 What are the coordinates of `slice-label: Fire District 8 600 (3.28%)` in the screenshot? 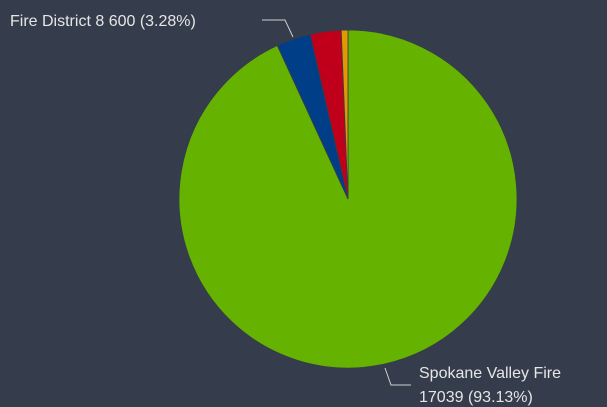 It's located at (103, 21).